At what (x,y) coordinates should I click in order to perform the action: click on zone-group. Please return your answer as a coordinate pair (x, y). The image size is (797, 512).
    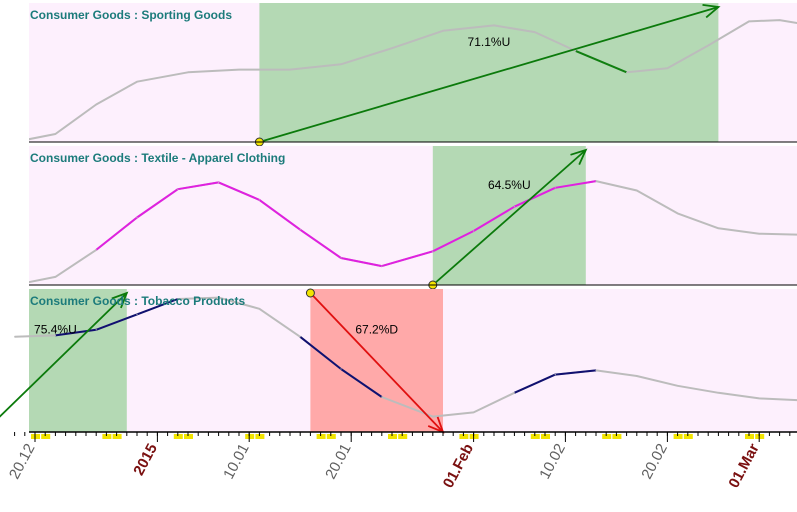
    Looking at the image, I should click on (236, 360).